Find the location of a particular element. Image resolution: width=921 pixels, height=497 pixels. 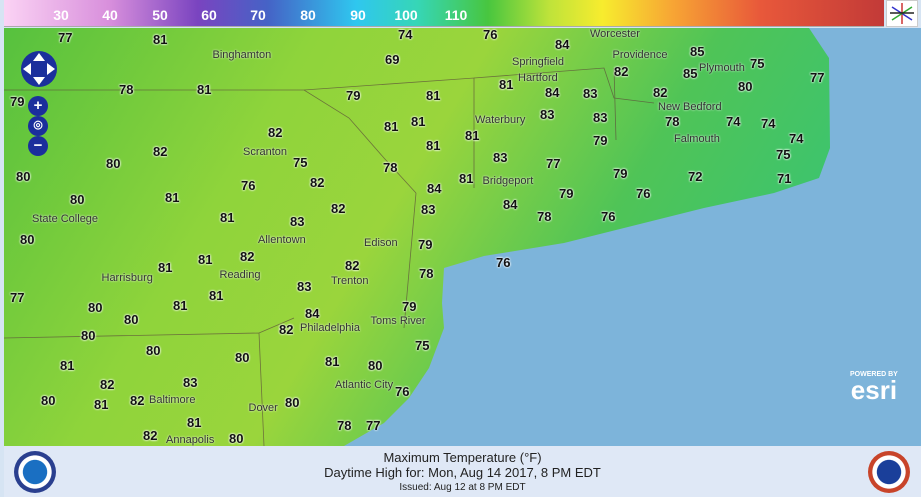

zoom-out-button: − is located at coordinates (38, 146).